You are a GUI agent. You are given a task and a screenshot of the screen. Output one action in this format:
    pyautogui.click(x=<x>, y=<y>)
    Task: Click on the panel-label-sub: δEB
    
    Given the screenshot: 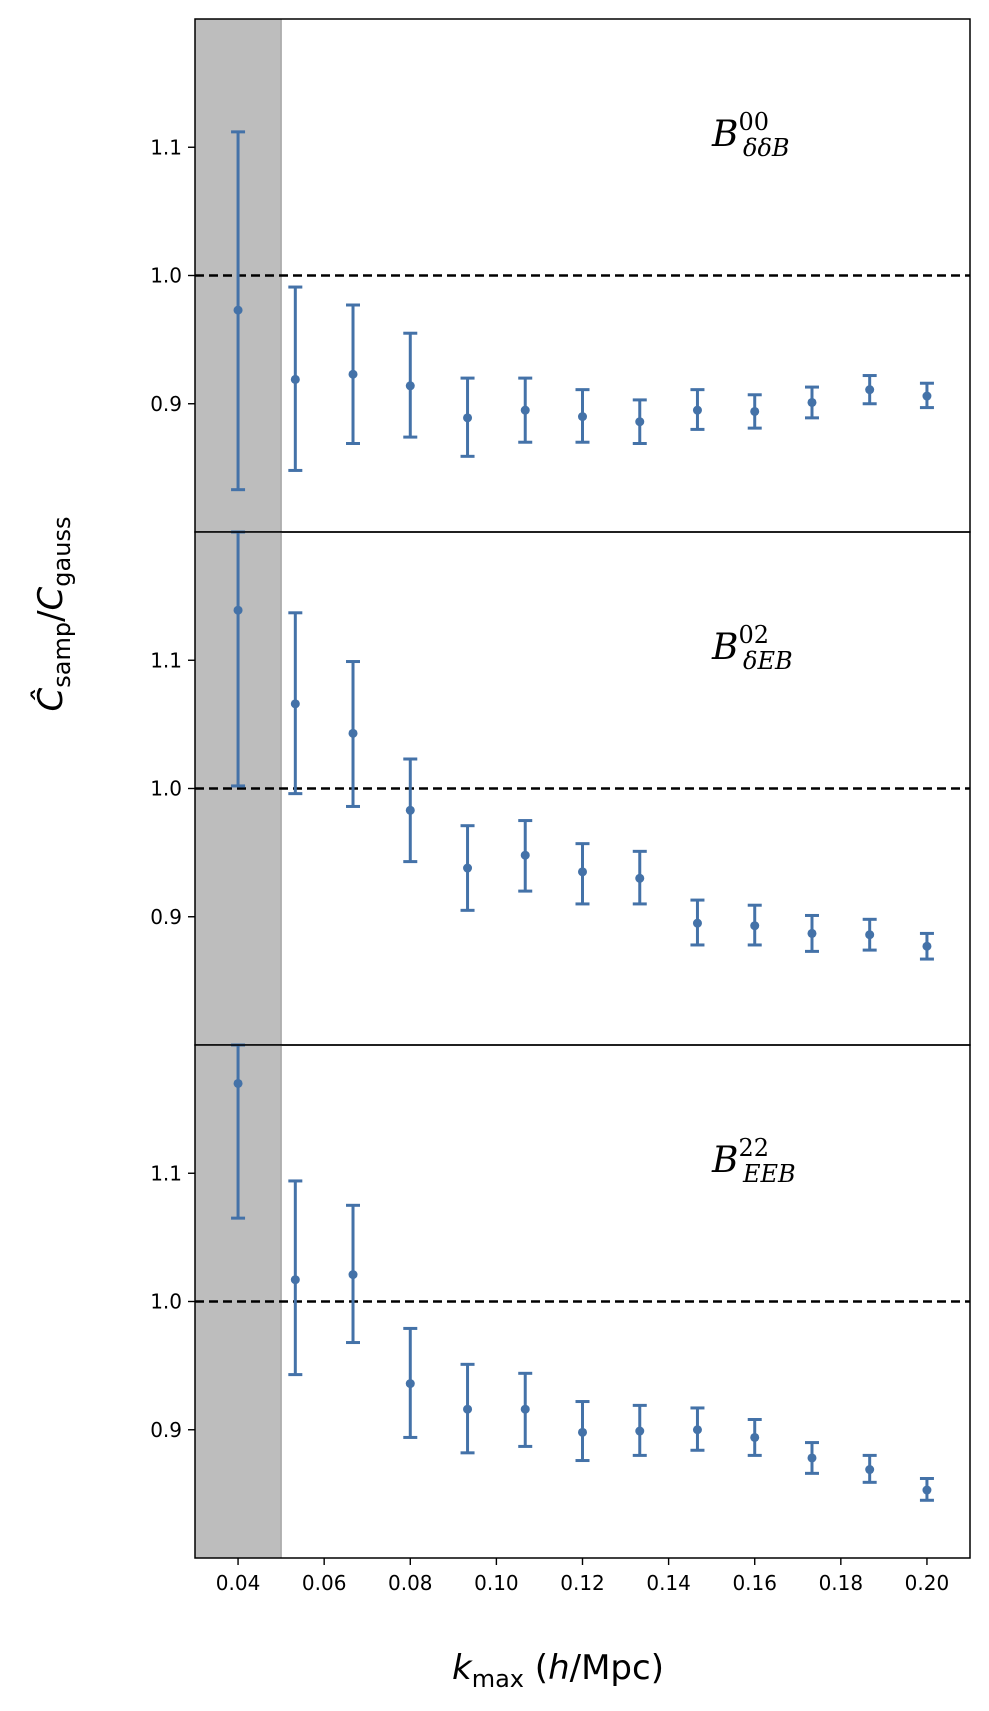 What is the action you would take?
    pyautogui.click(x=768, y=661)
    